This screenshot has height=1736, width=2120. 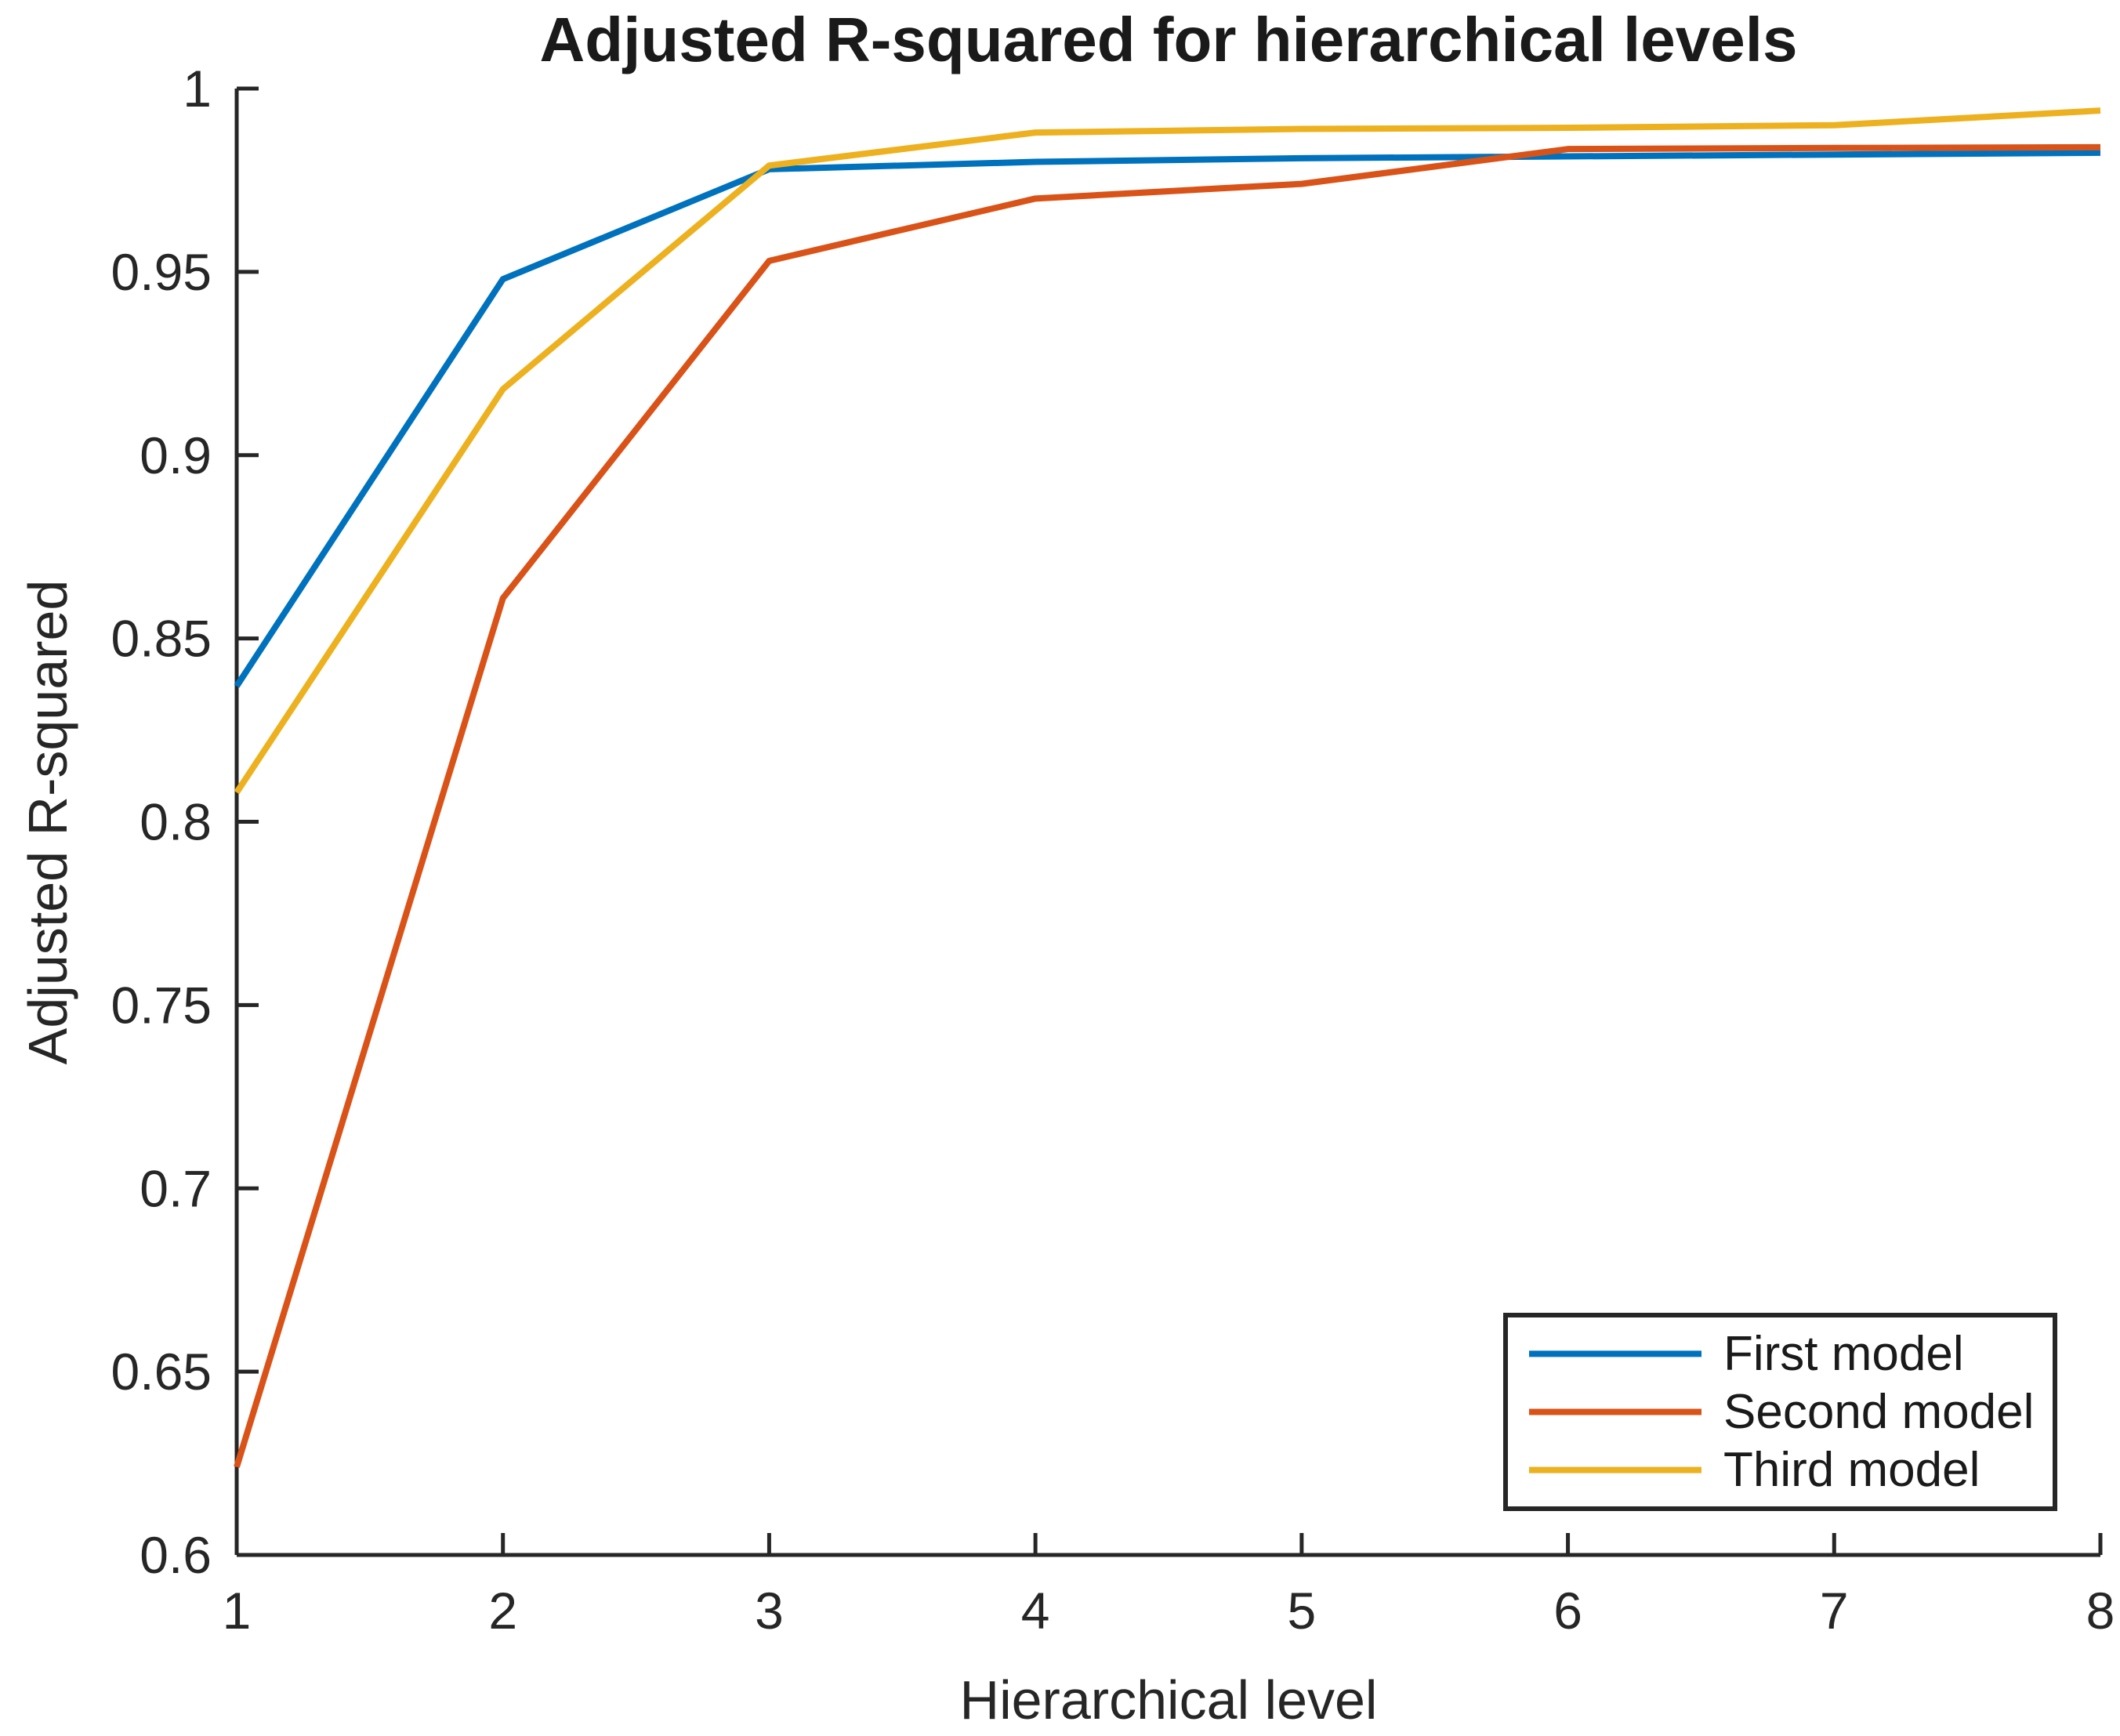 I want to click on y-tick-label: 0.65, so click(x=161, y=1372).